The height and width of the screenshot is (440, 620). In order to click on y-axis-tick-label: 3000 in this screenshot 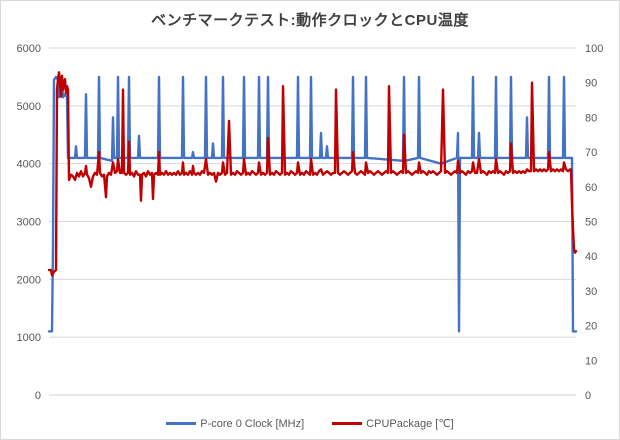, I will do `click(29, 223)`.